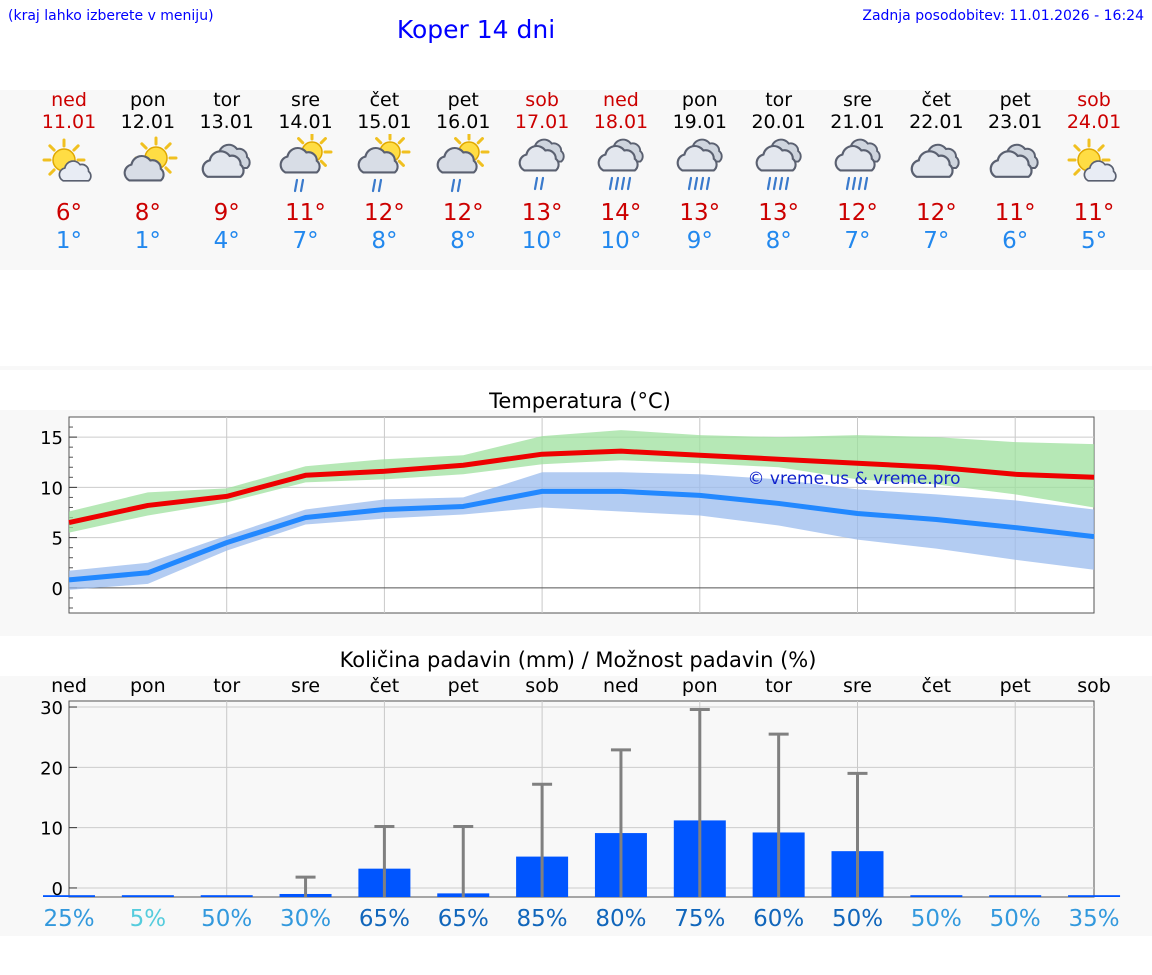  What do you see at coordinates (853, 479) in the screenshot?
I see `watermark: © vreme.us & vreme.pro` at bounding box center [853, 479].